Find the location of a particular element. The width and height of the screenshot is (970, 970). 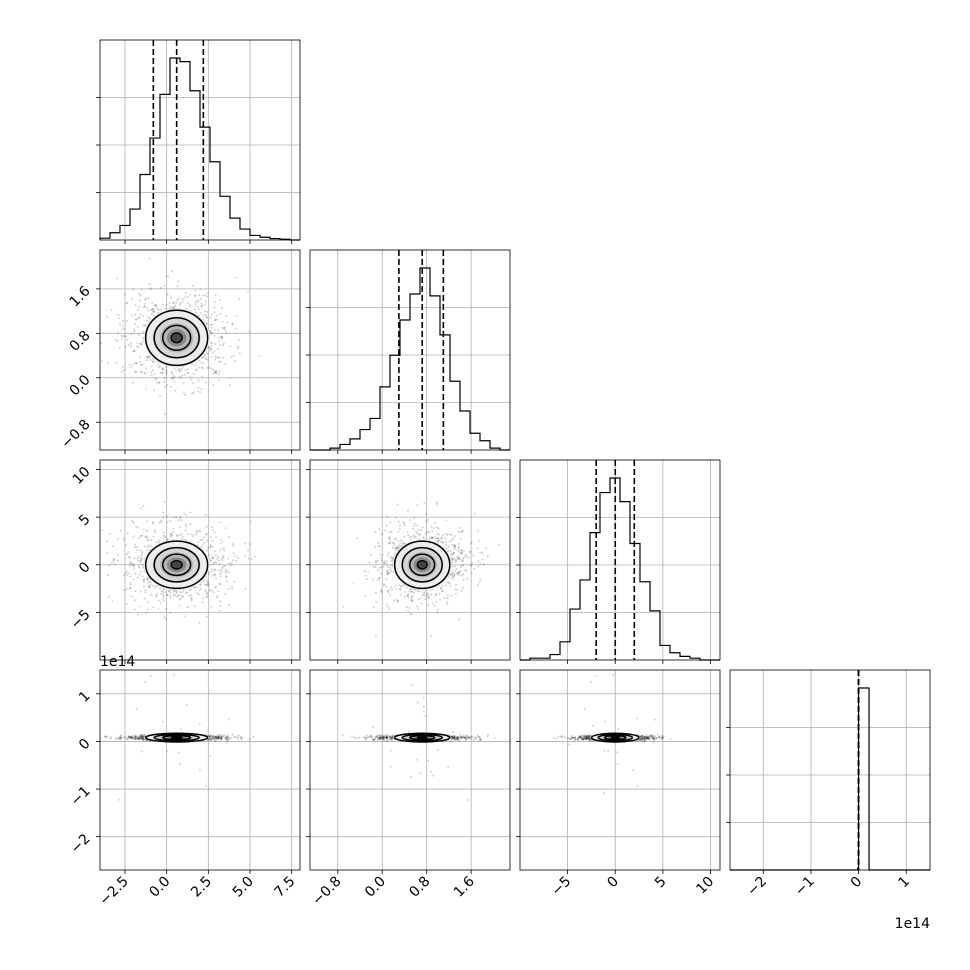

density-panel-r4-c3: −5 0 5 10 is located at coordinates (618, 784).